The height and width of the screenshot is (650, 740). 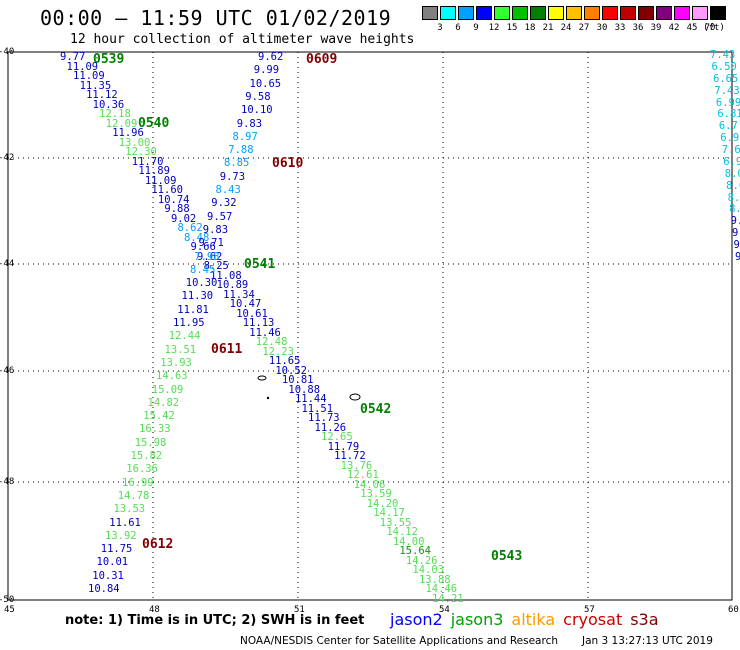 I want to click on swh-value: 8.25, so click(x=216, y=266).